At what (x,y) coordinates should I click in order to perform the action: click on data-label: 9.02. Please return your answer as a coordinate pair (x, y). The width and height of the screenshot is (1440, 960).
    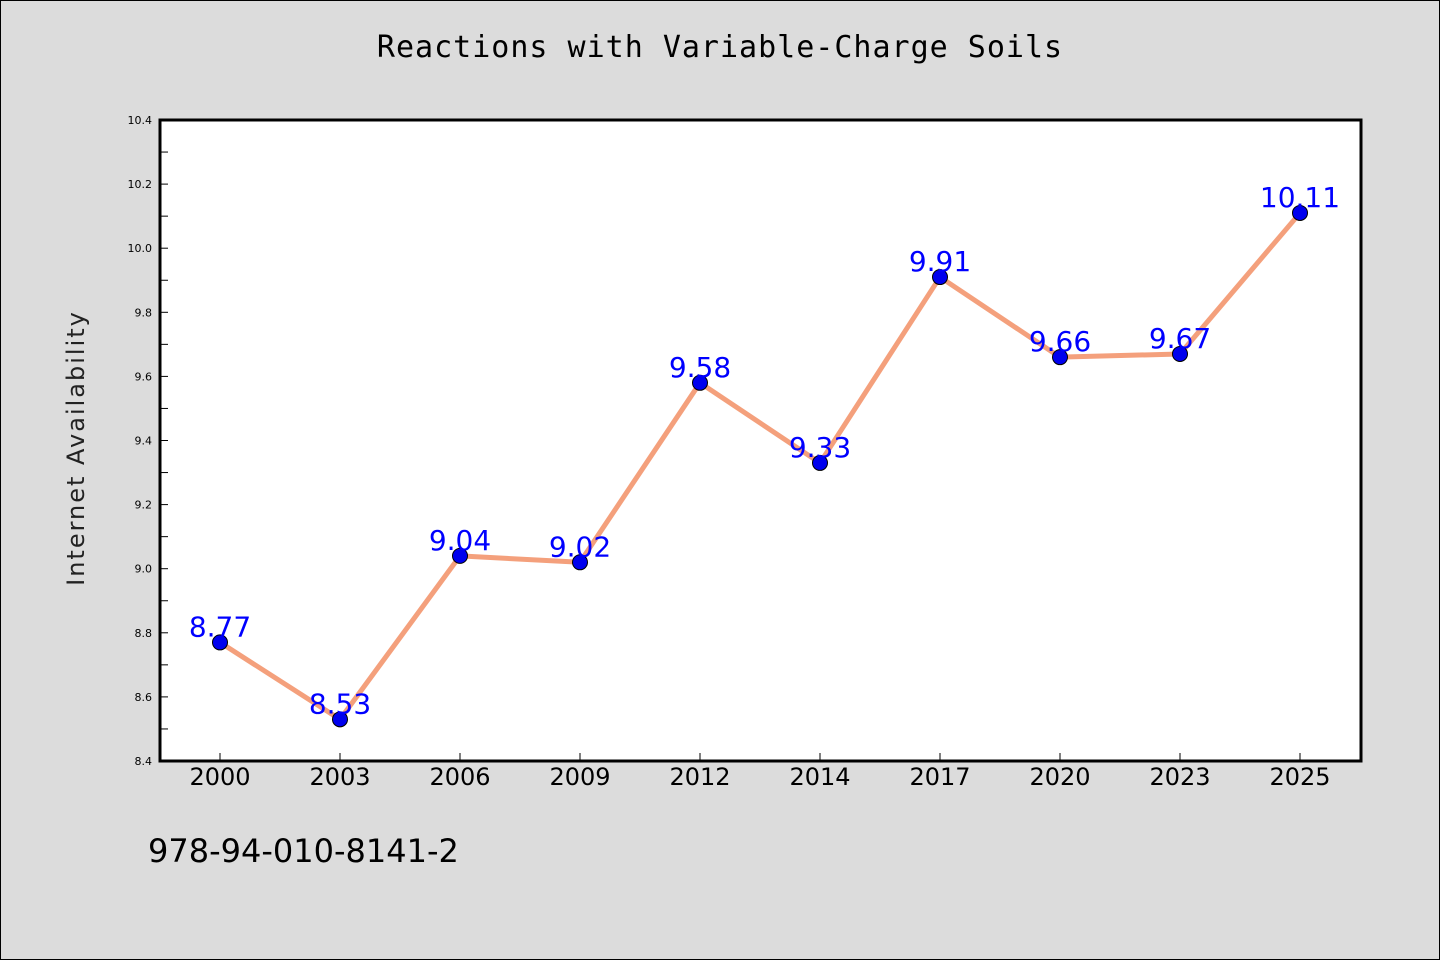
    Looking at the image, I should click on (580, 546).